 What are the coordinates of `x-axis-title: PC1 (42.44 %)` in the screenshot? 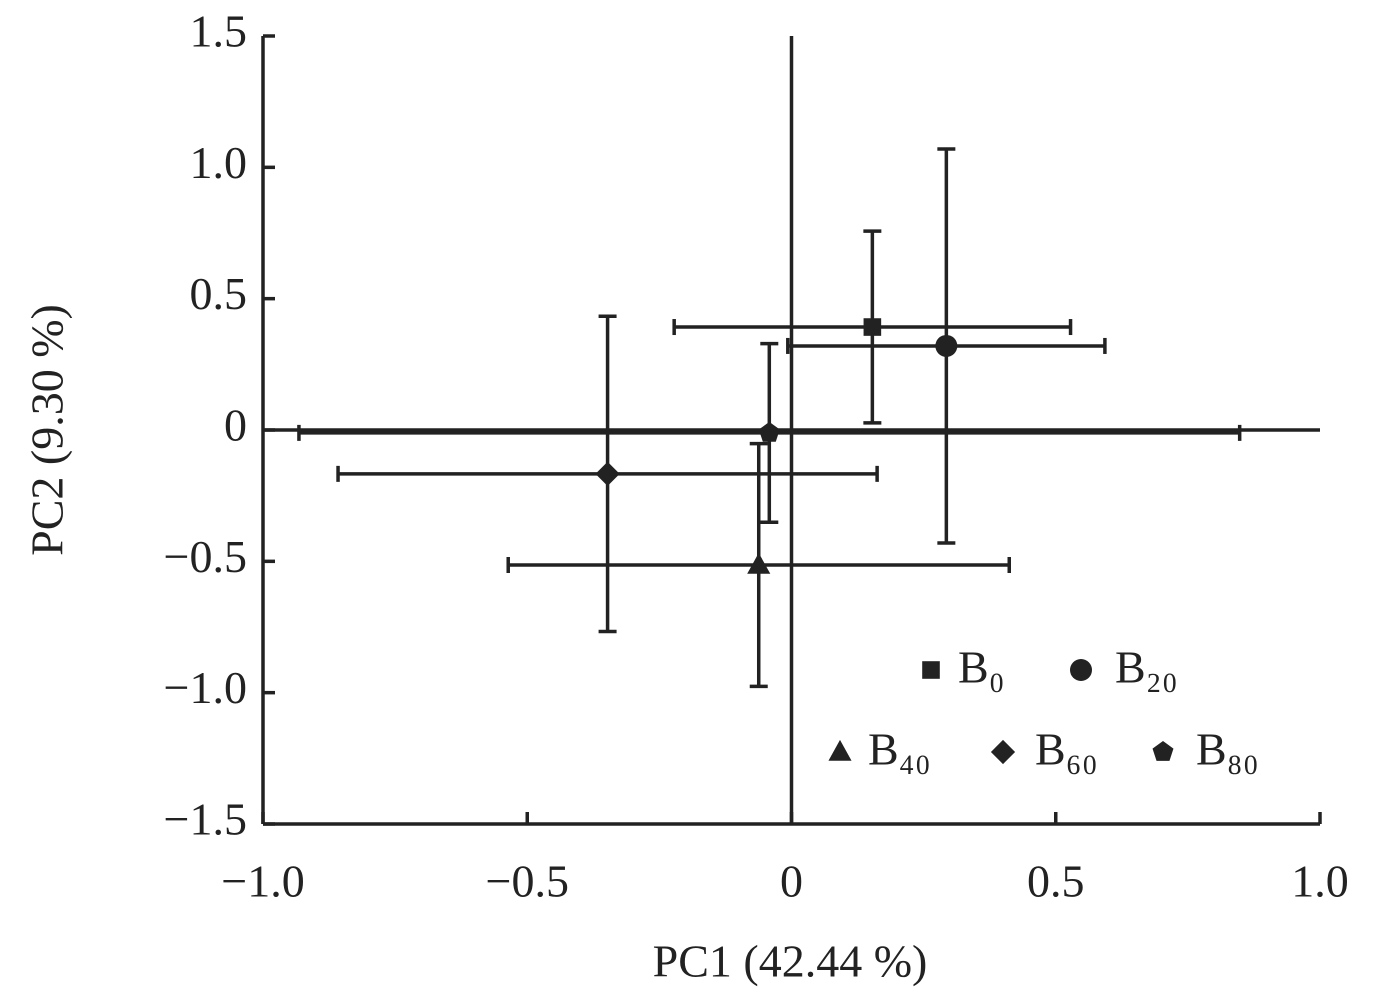 It's located at (790, 961).